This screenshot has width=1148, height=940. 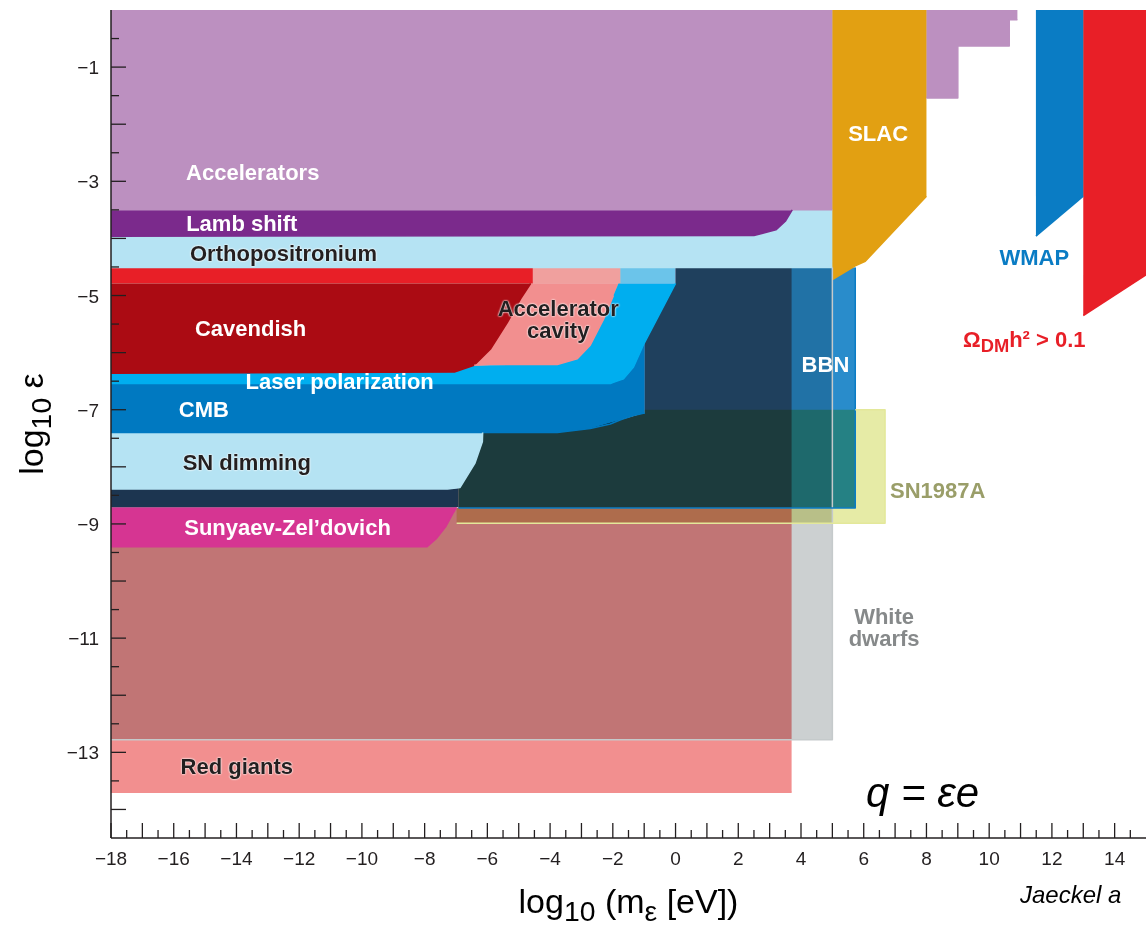 I want to click on x-tick-label: 10, so click(x=989, y=858).